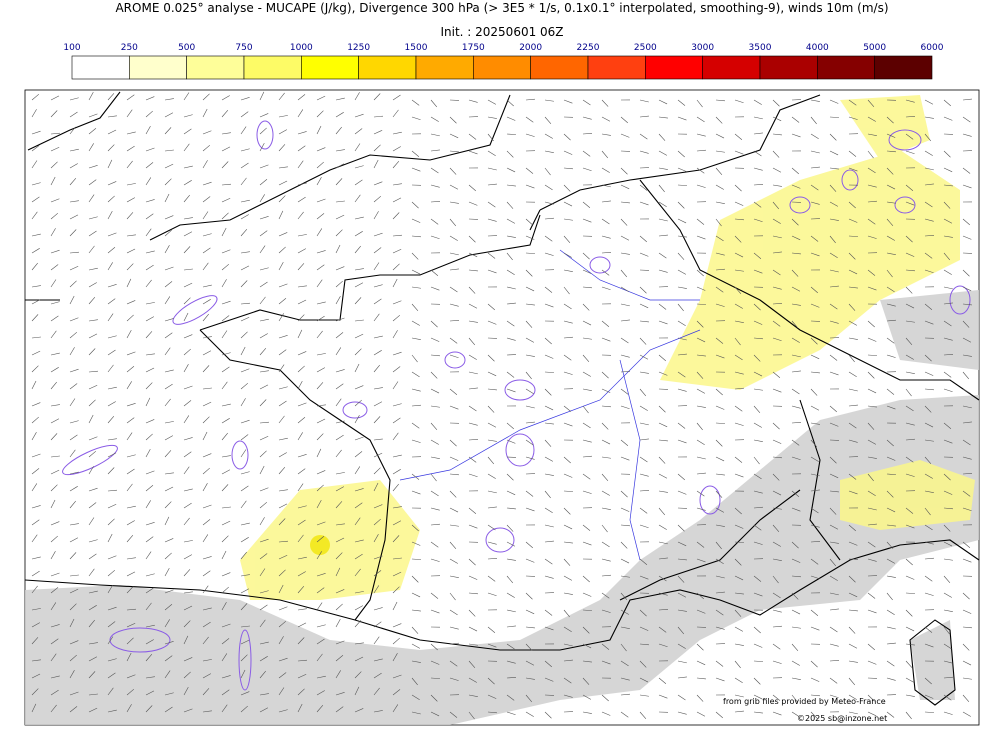  I want to click on colorbar-tick-label: 4000, so click(817, 48).